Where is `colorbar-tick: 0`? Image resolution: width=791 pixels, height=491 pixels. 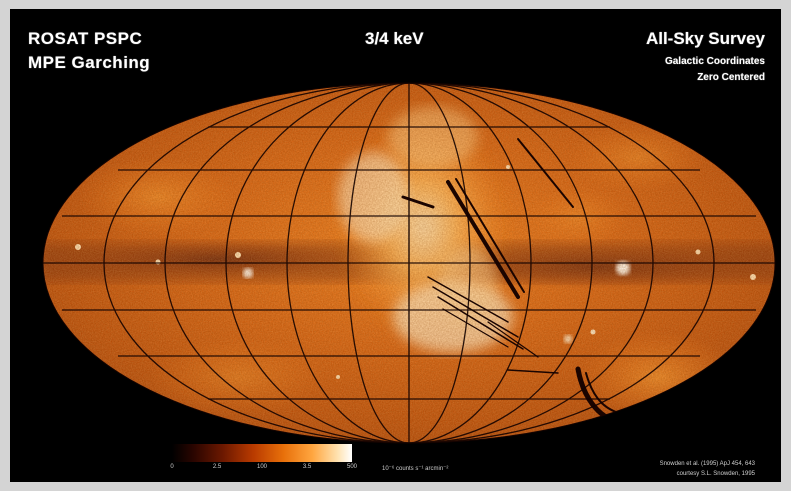 colorbar-tick: 0 is located at coordinates (171, 467).